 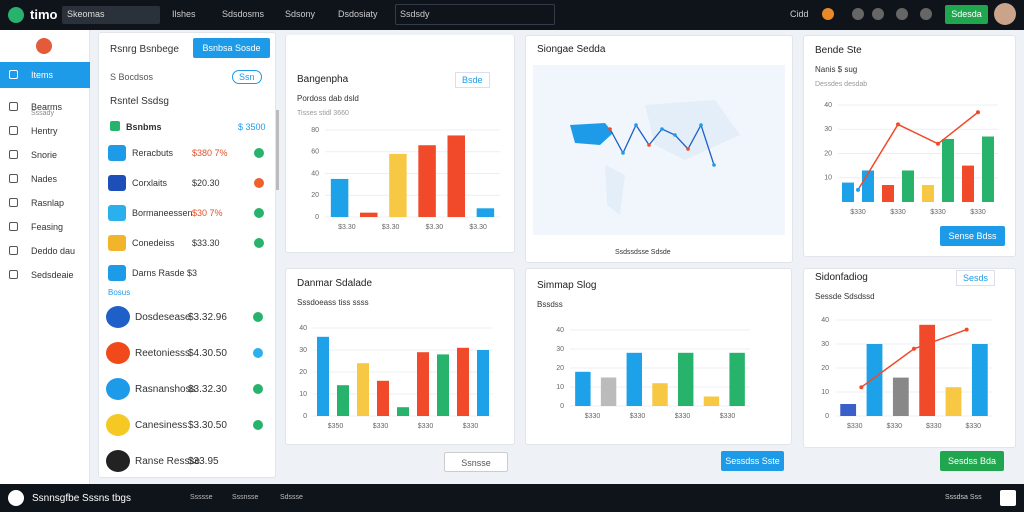 I want to click on item-name: Reetoniesss, so click(x=163, y=353).